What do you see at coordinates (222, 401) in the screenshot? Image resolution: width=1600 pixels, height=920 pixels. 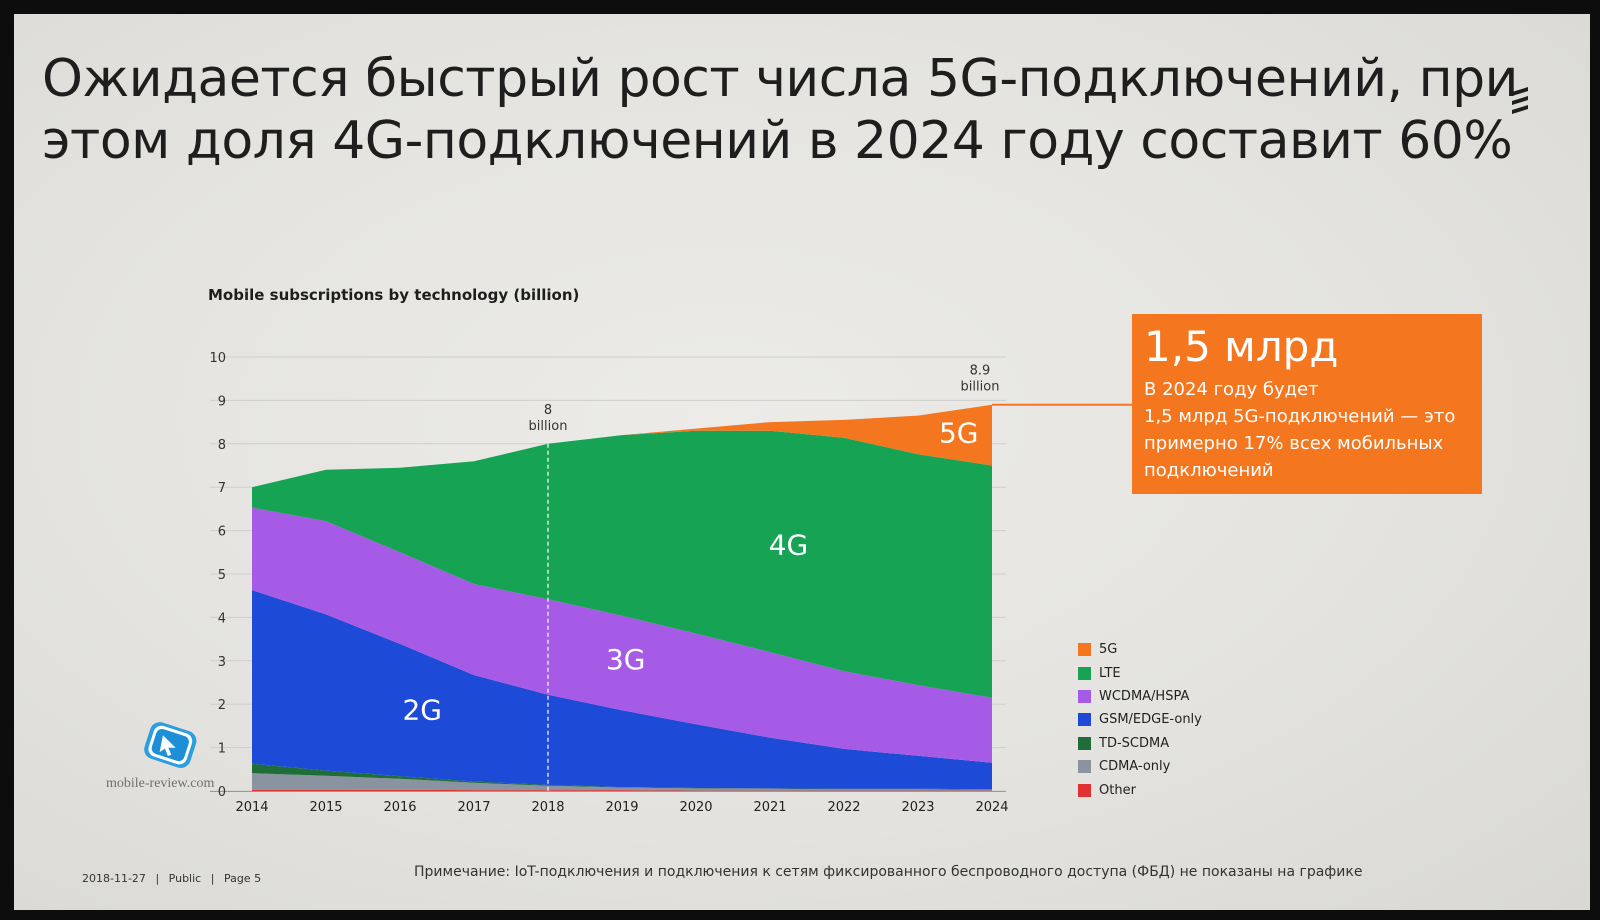 I see `y-tick-label: 9` at bounding box center [222, 401].